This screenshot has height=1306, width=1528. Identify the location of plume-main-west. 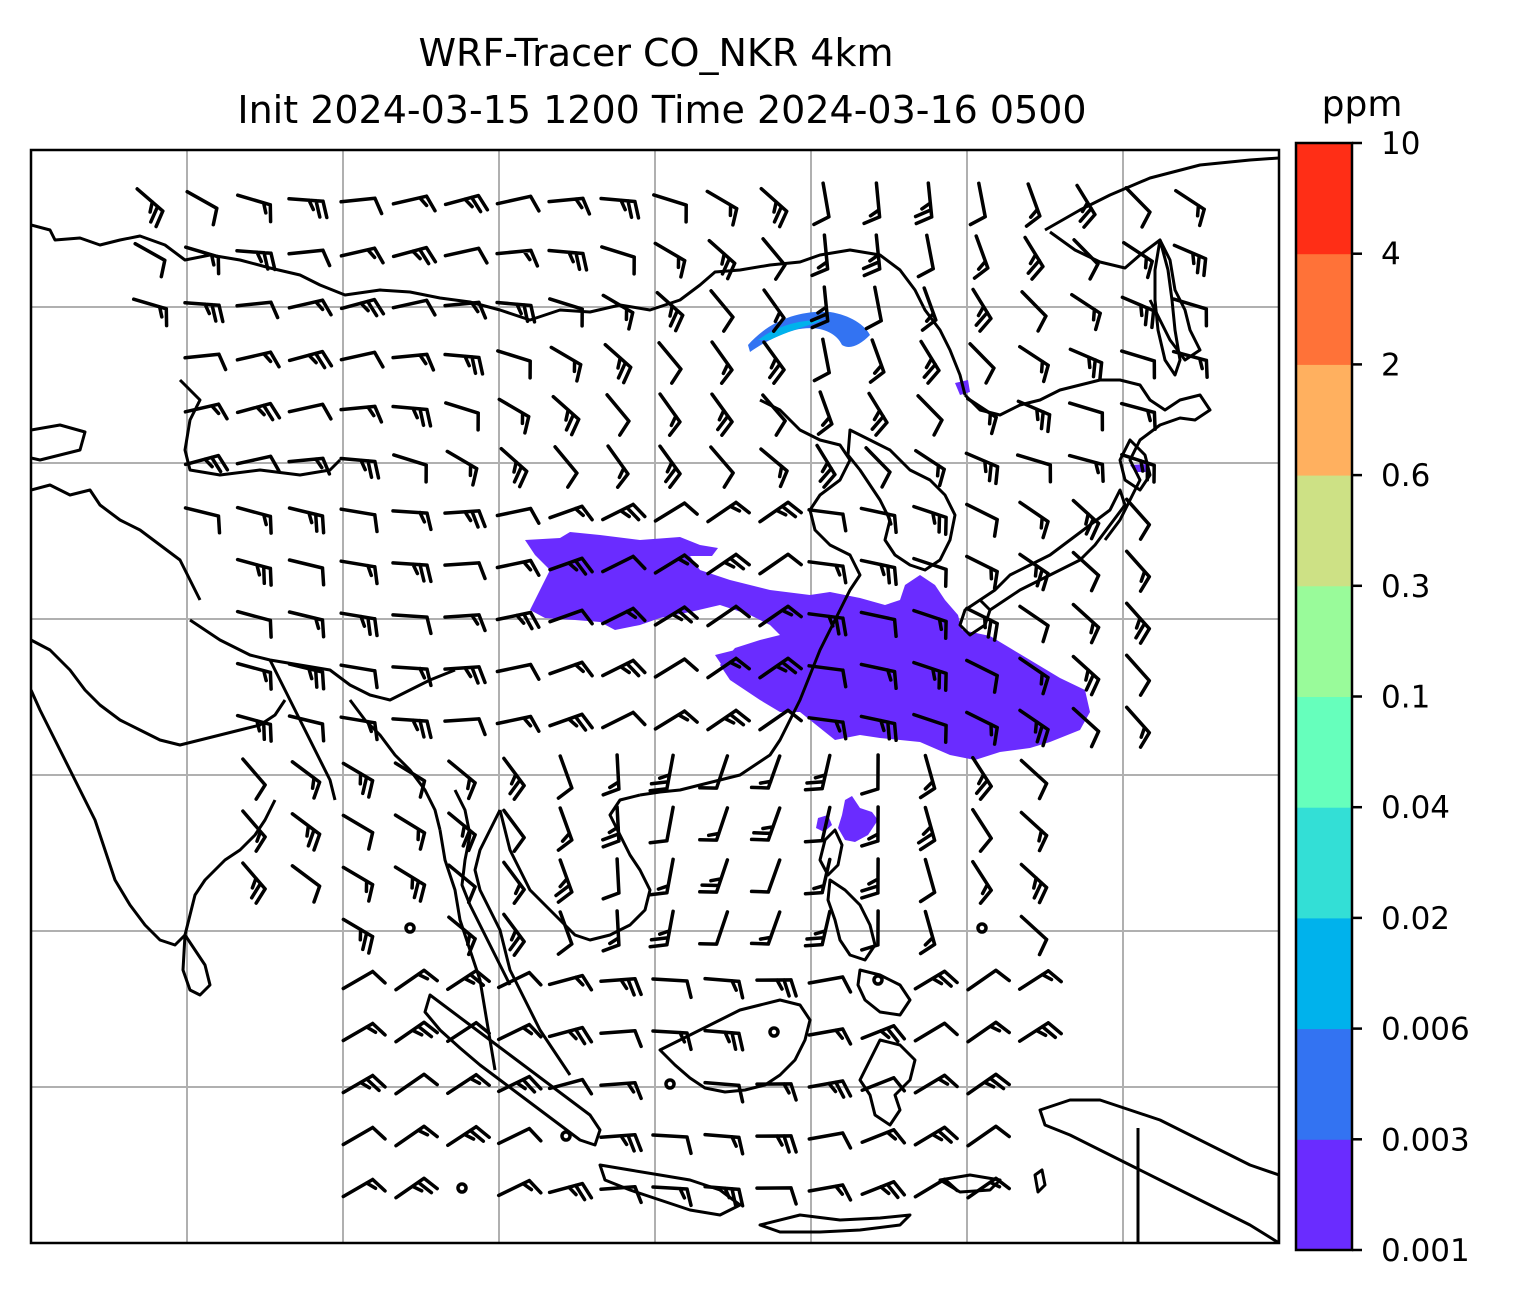
(807, 646).